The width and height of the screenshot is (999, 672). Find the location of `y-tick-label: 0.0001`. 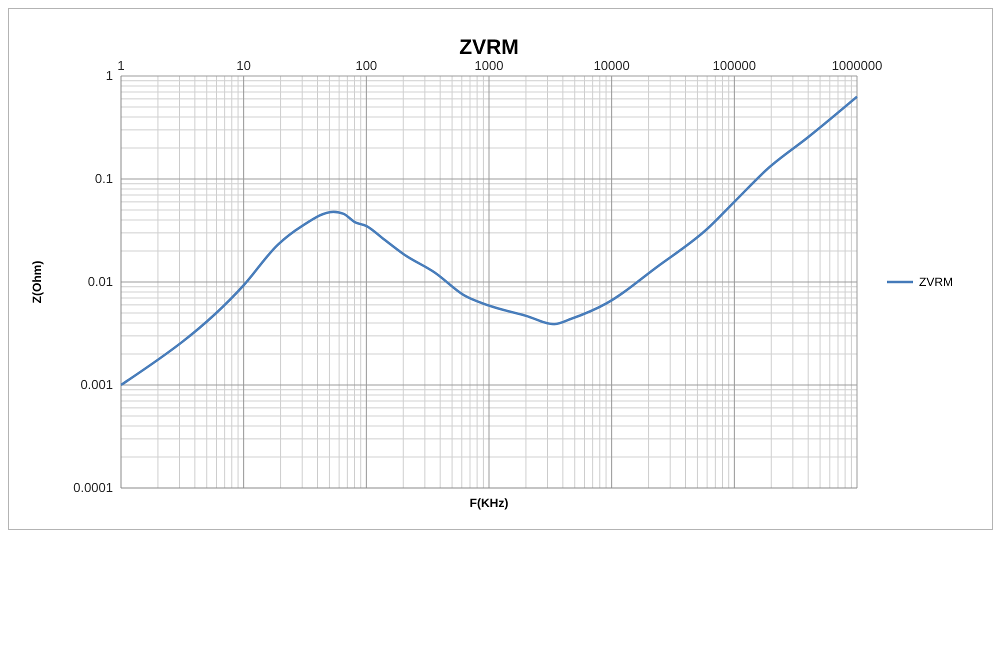

y-tick-label: 0.0001 is located at coordinates (93, 487).